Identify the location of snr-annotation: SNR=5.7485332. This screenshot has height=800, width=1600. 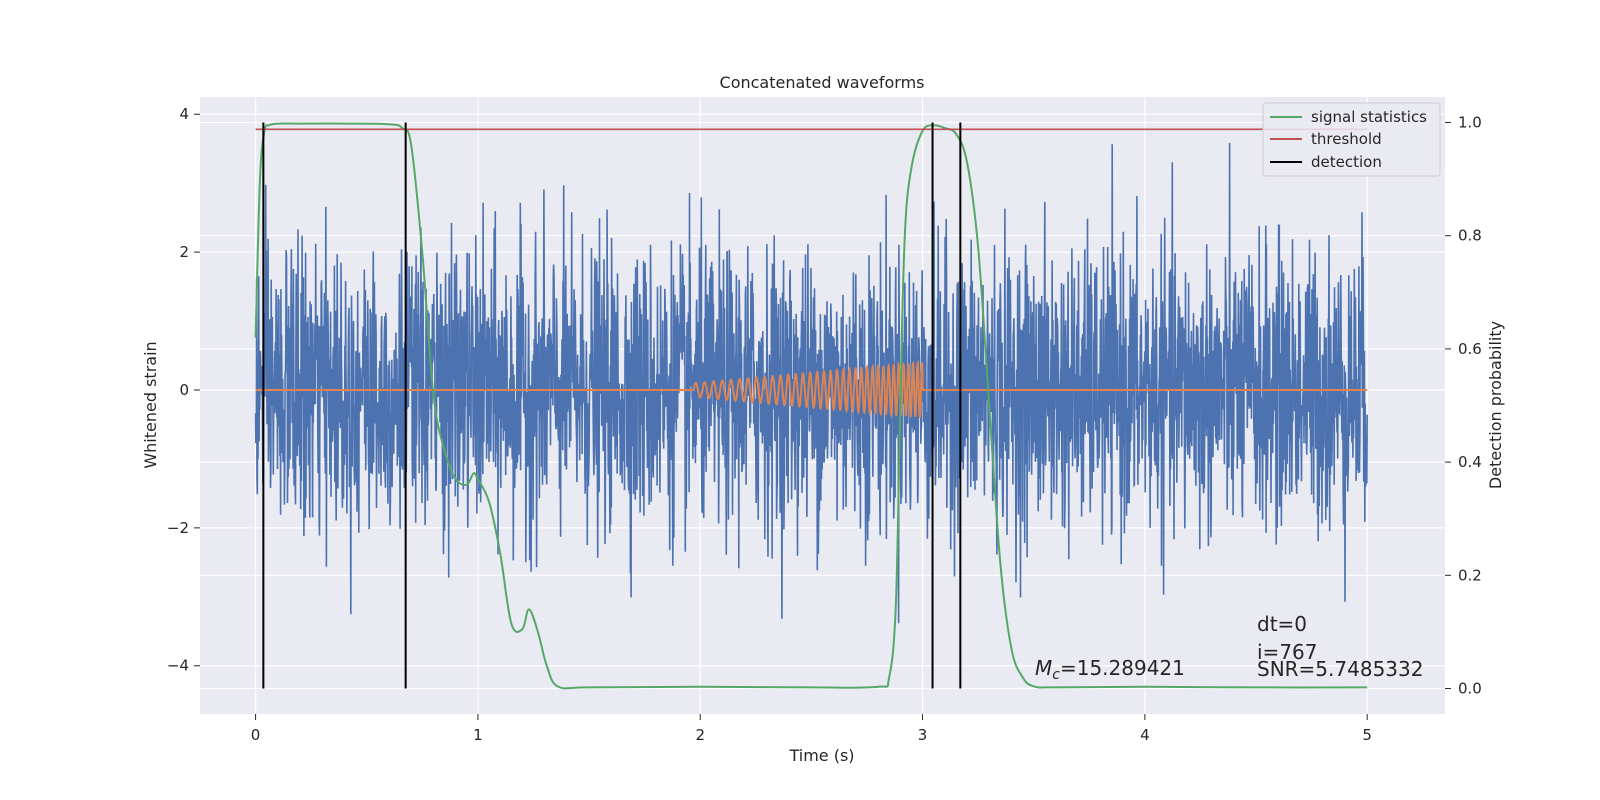
(1340, 669).